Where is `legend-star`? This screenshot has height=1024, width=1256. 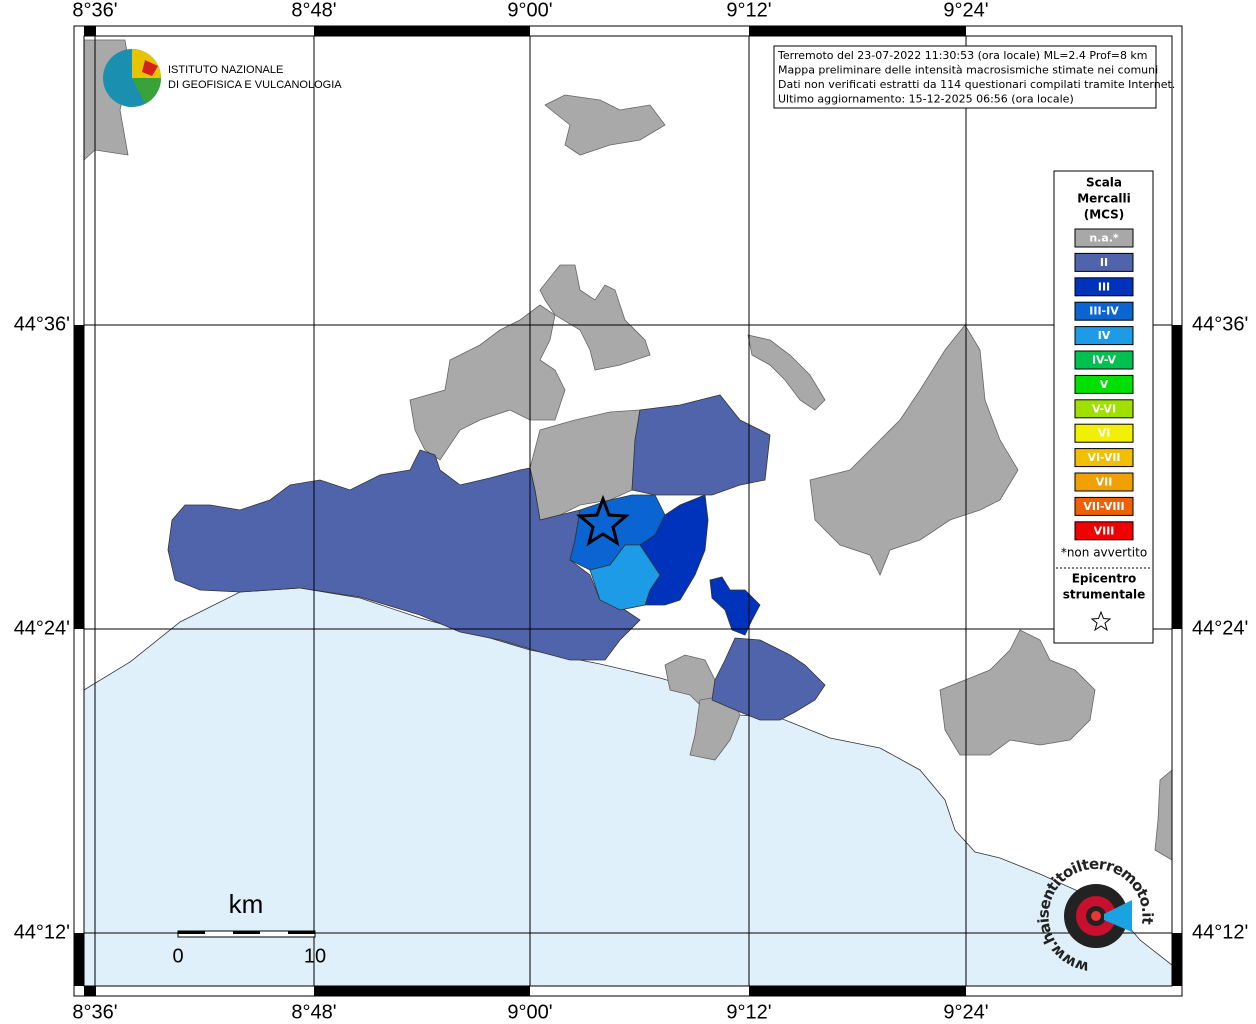
legend-star is located at coordinates (1101, 621).